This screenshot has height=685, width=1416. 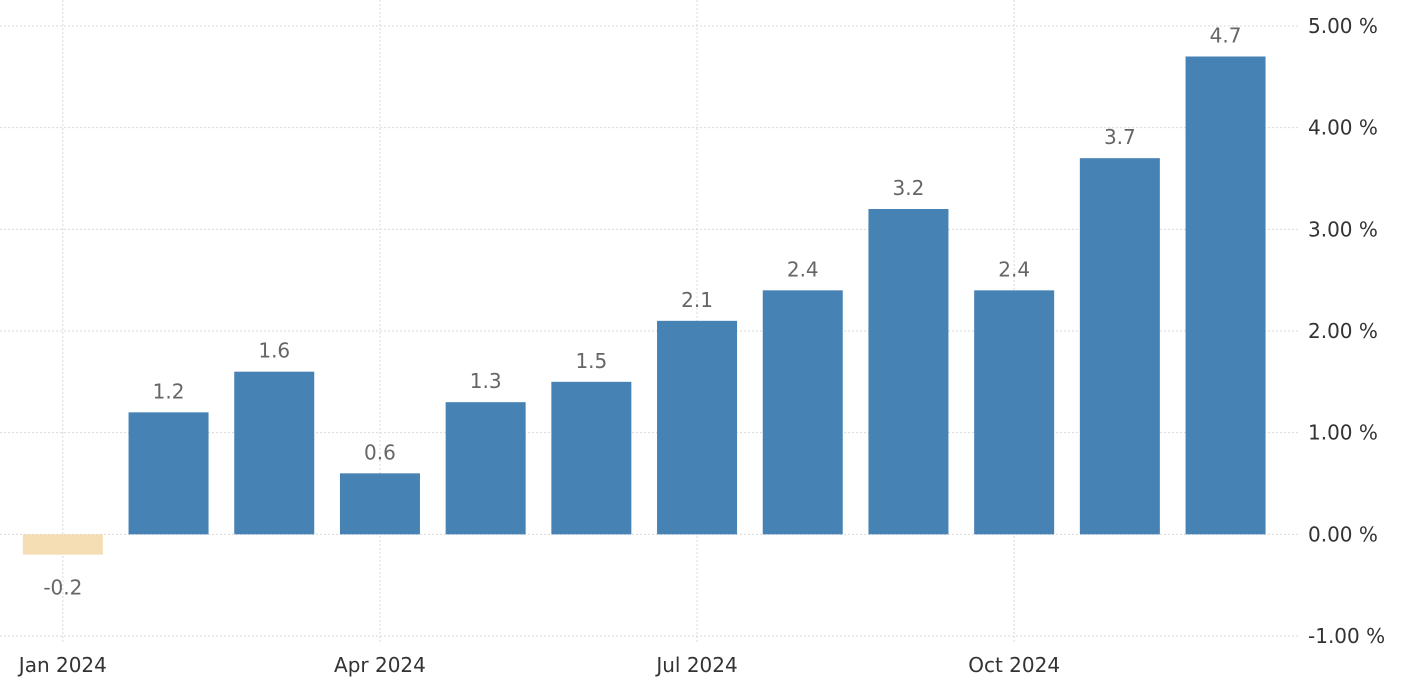 I want to click on data-label: 1.6, so click(x=274, y=351).